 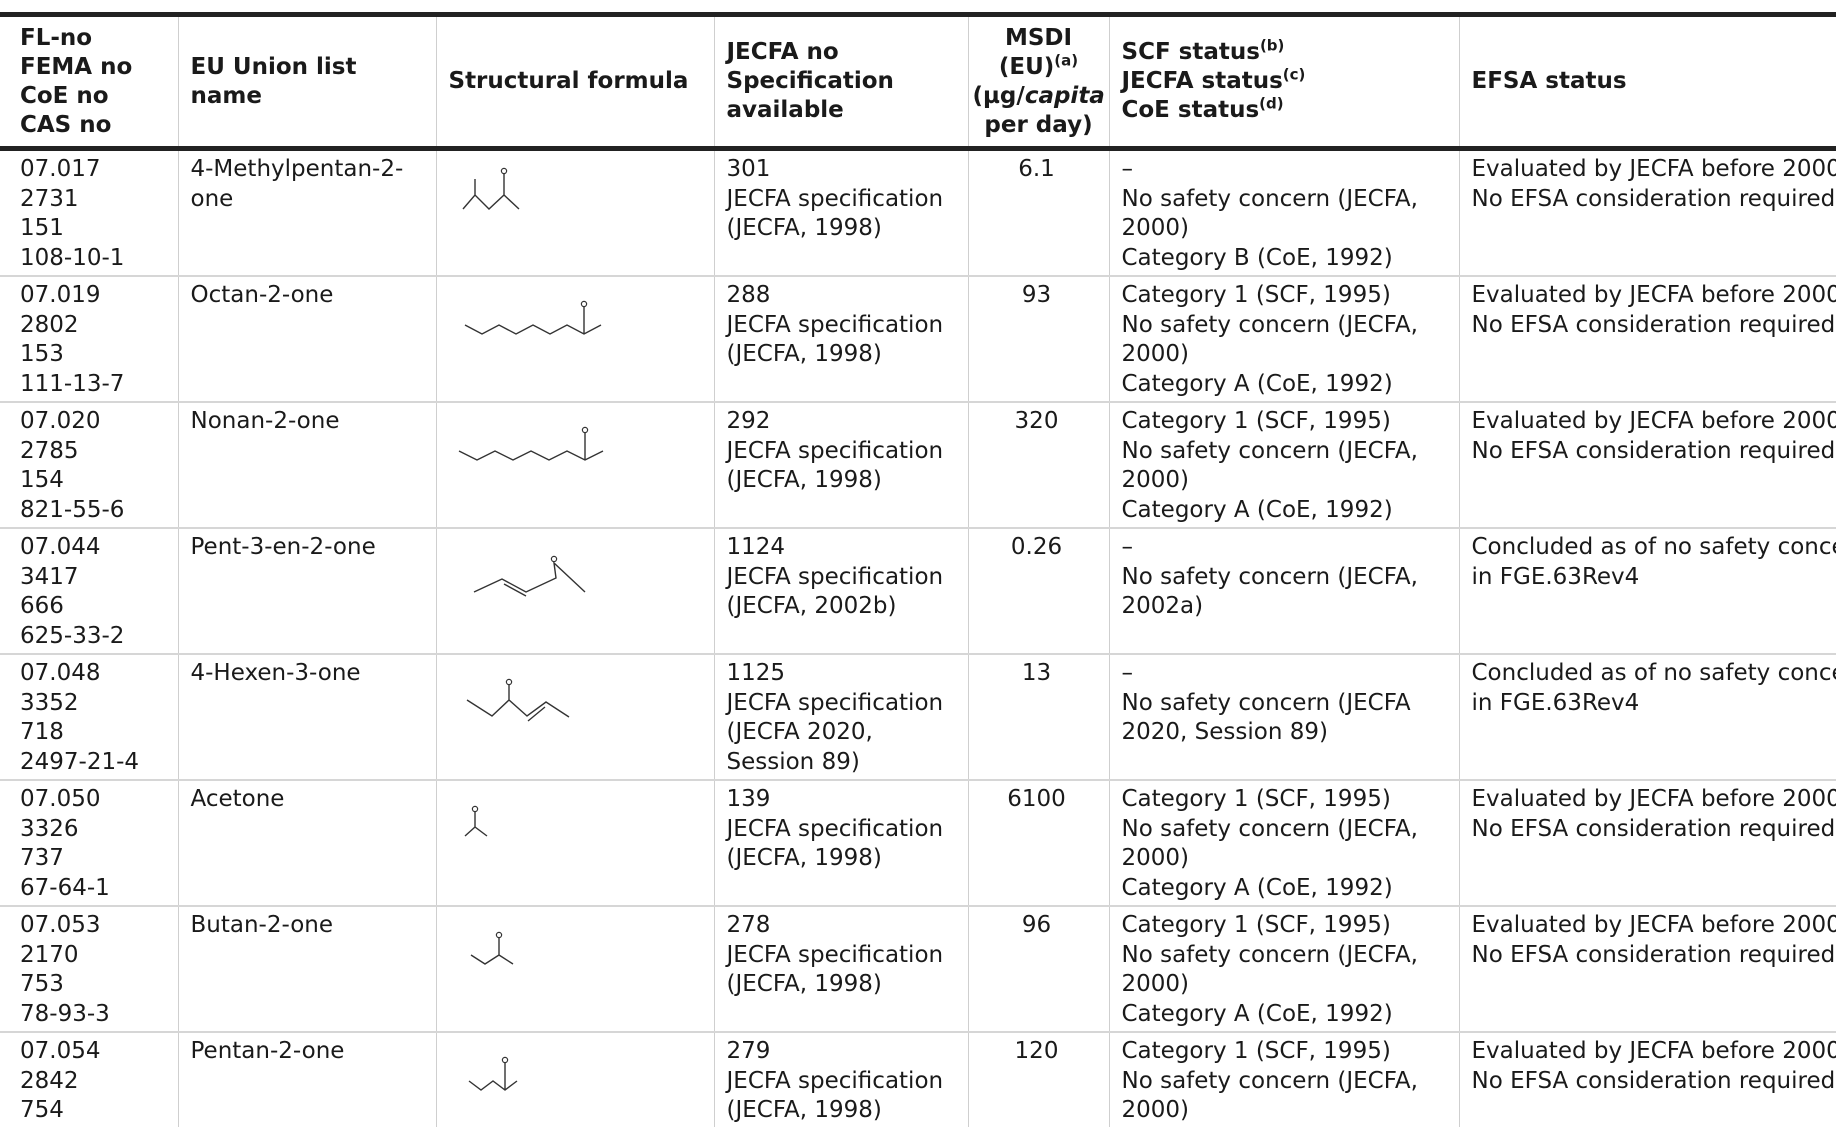 What do you see at coordinates (1038, 1079) in the screenshot?
I see `msdi-cell: 120` at bounding box center [1038, 1079].